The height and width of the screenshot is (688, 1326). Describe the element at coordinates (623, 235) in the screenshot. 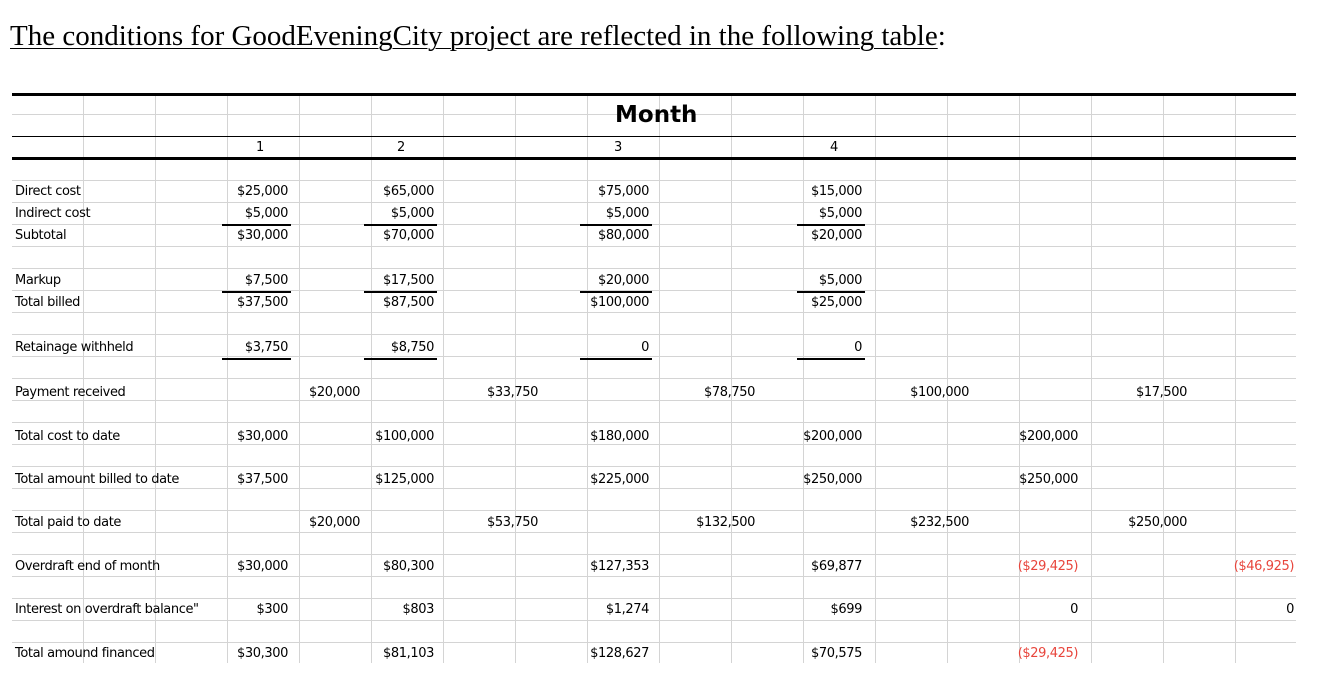

I see `table-cell: $80,000` at that location.